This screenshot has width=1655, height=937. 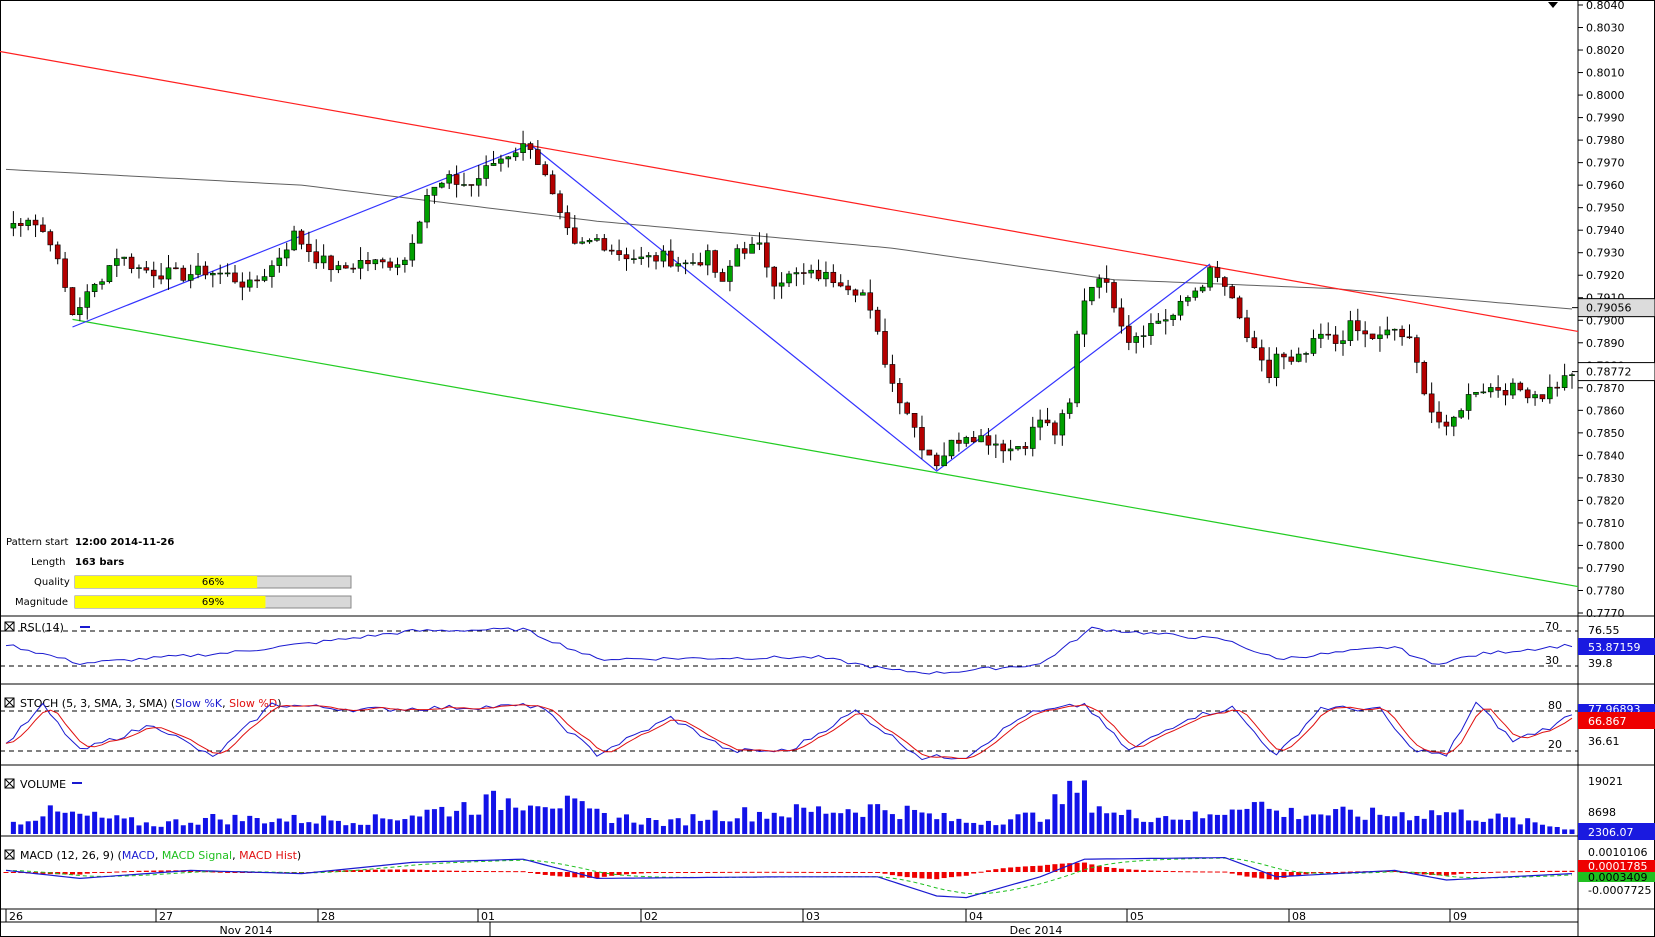 I want to click on volume-close-icon, so click(x=9, y=783).